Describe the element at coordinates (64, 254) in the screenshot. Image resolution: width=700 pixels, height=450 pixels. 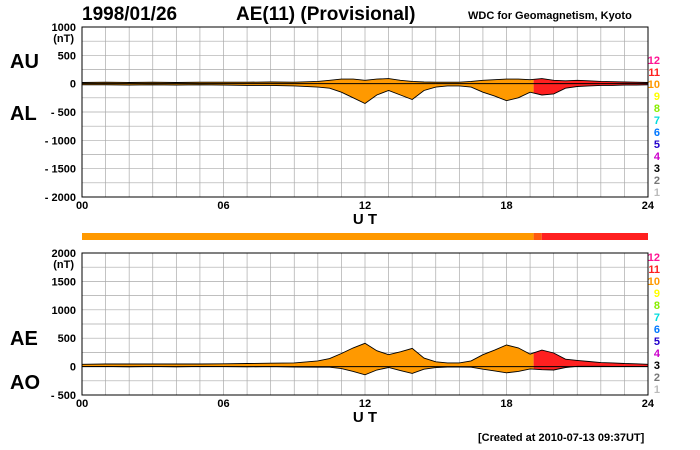
I see `ae-ao-y-tick-label: 2000` at that location.